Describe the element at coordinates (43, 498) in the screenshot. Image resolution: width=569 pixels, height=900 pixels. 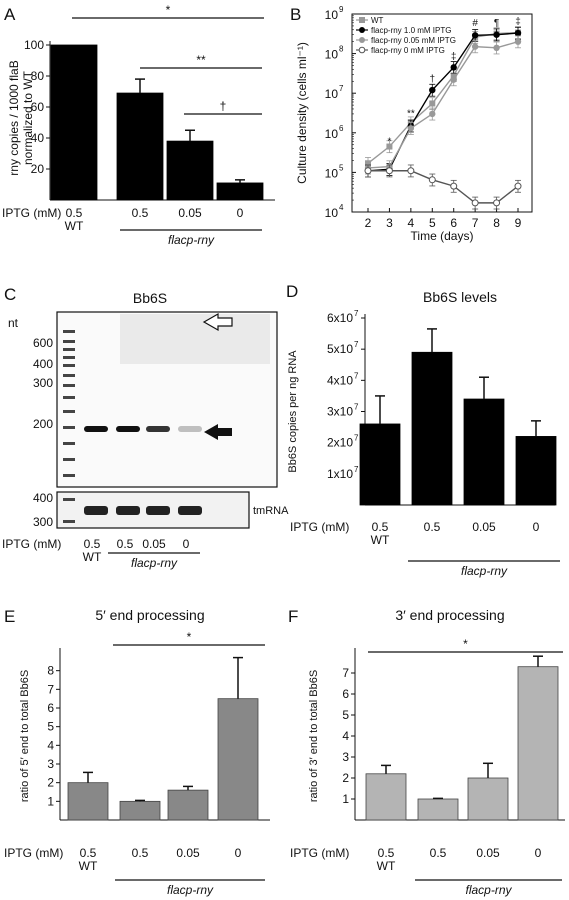
I see `size-marker: 400` at that location.